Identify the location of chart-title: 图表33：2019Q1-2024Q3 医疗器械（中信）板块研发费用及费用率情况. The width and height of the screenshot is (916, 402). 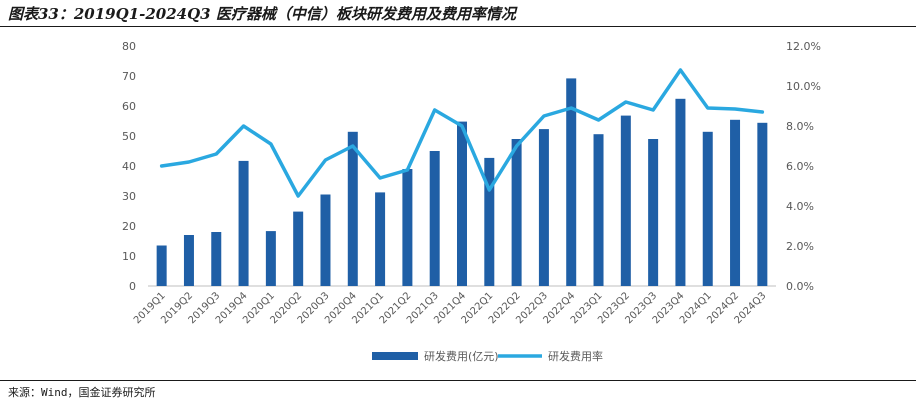
(262, 14).